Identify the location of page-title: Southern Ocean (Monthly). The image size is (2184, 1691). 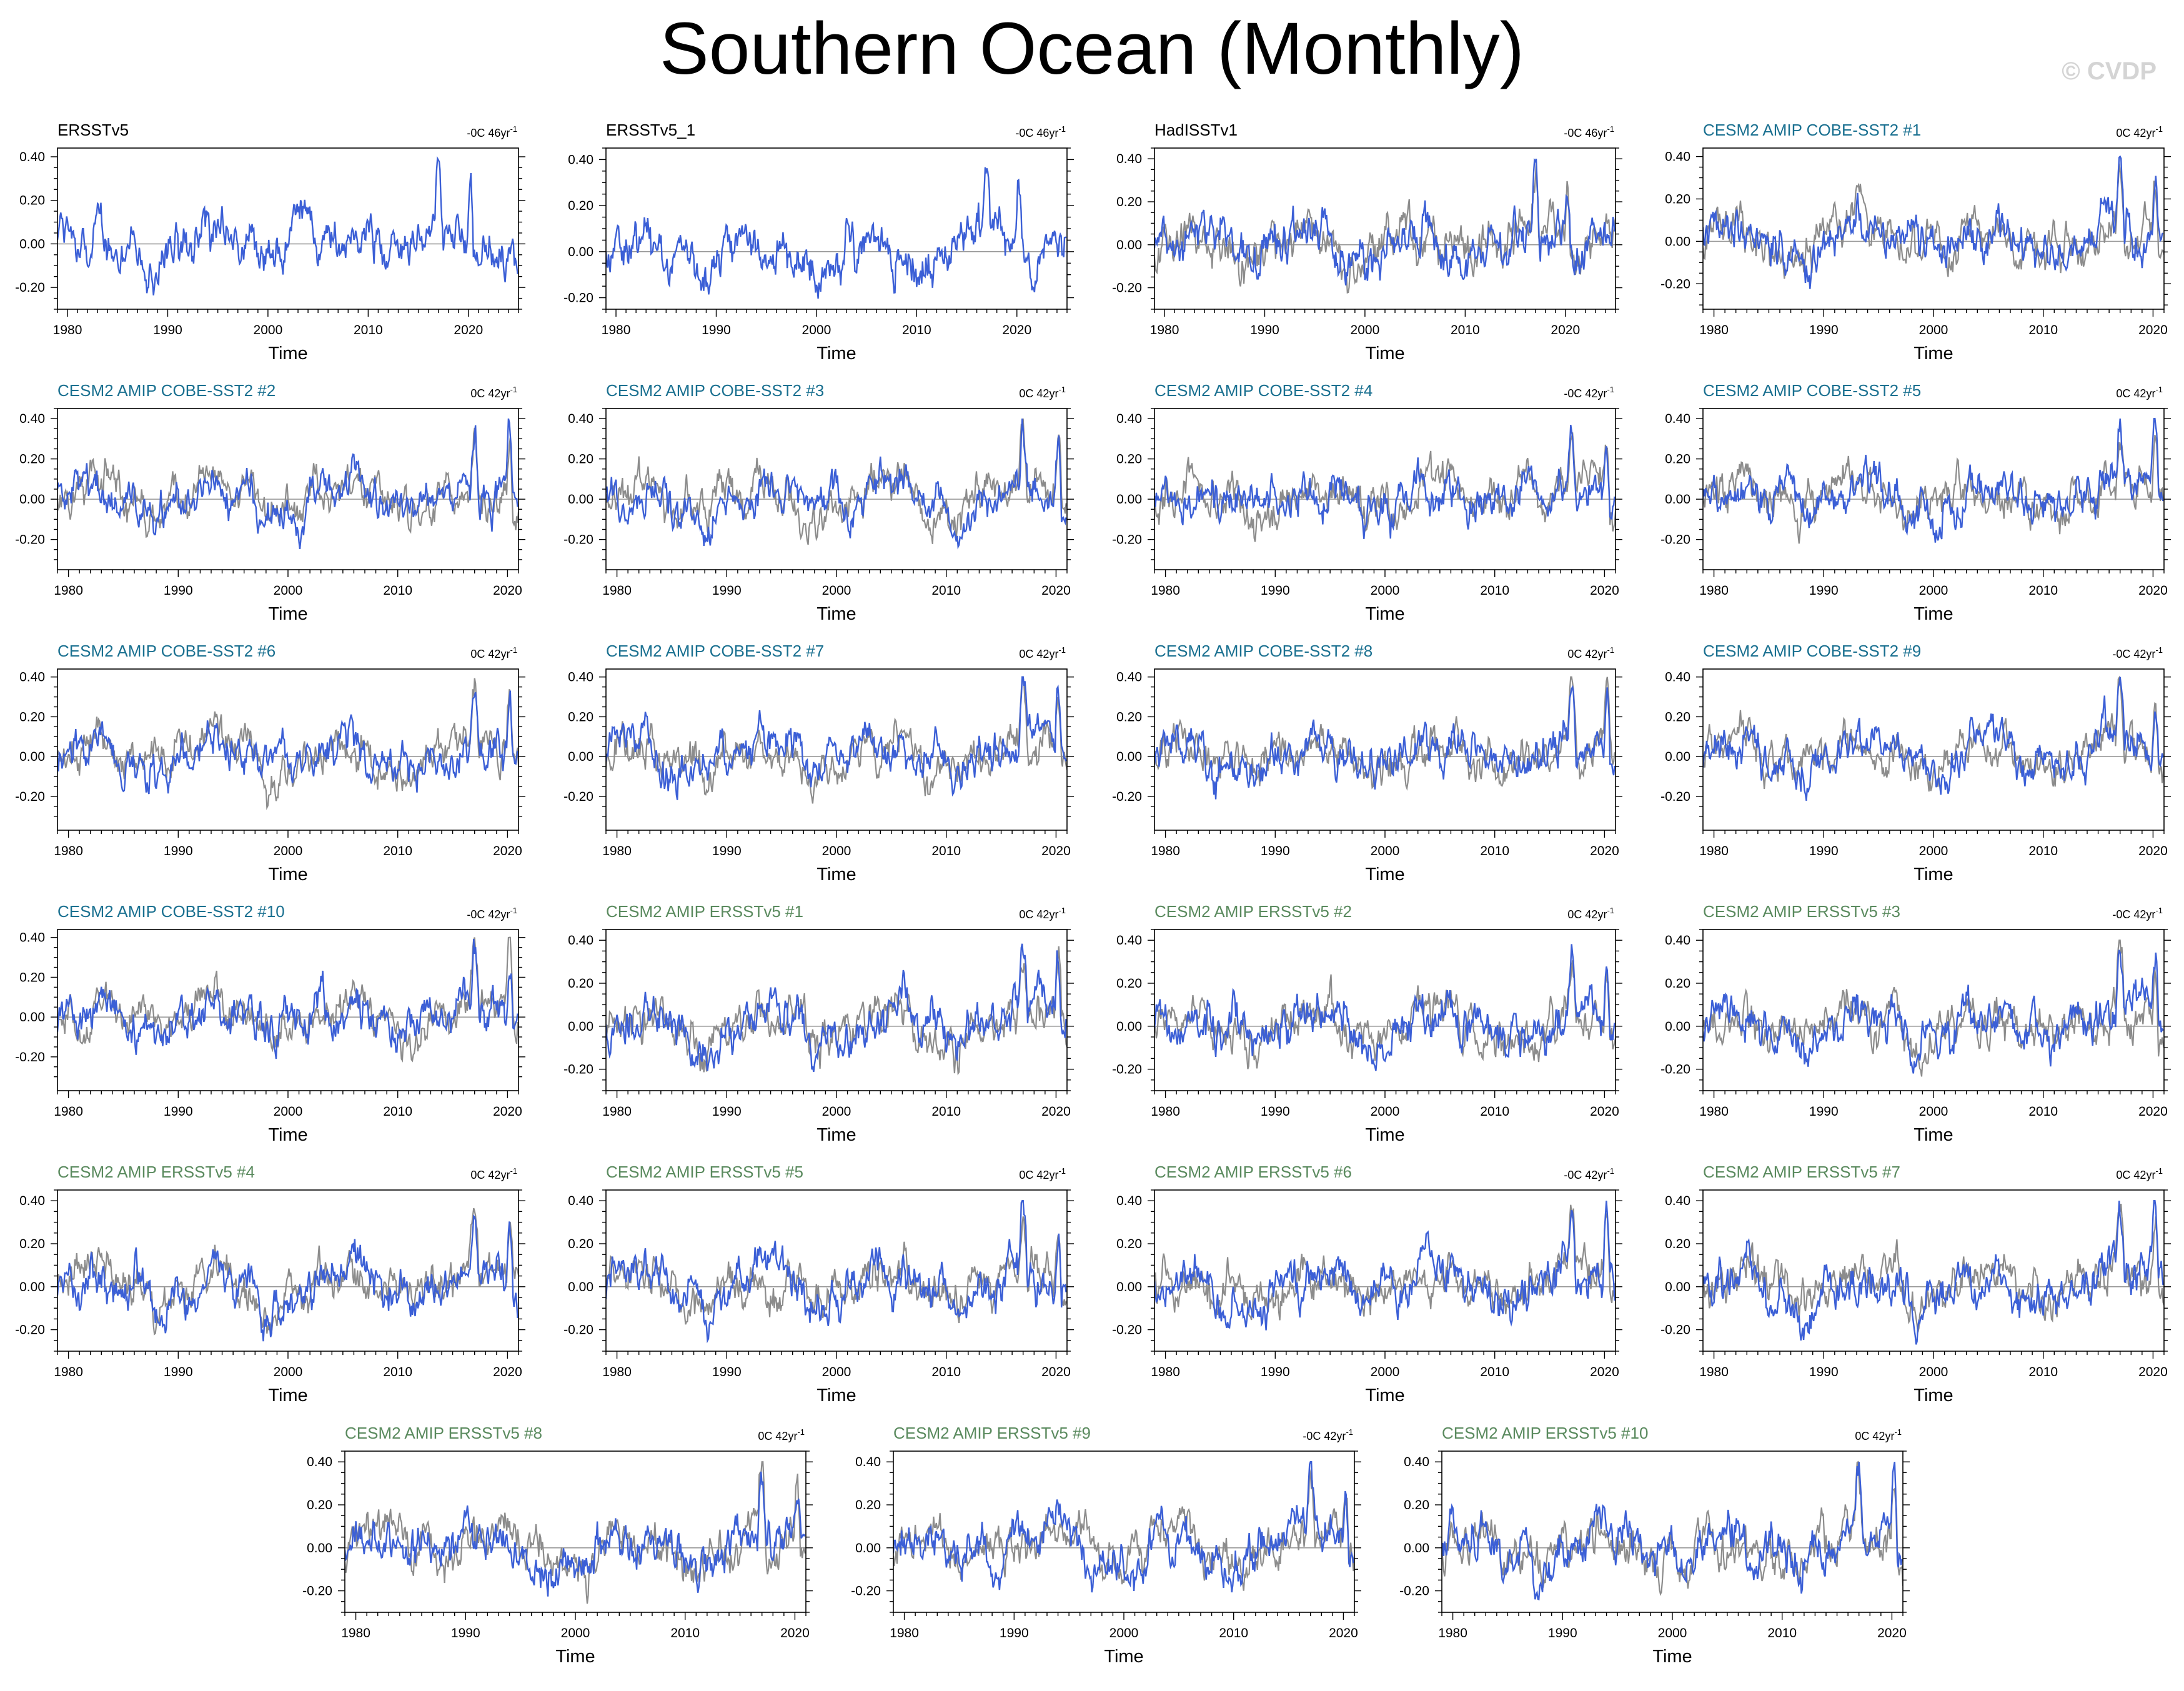
(1092, 48).